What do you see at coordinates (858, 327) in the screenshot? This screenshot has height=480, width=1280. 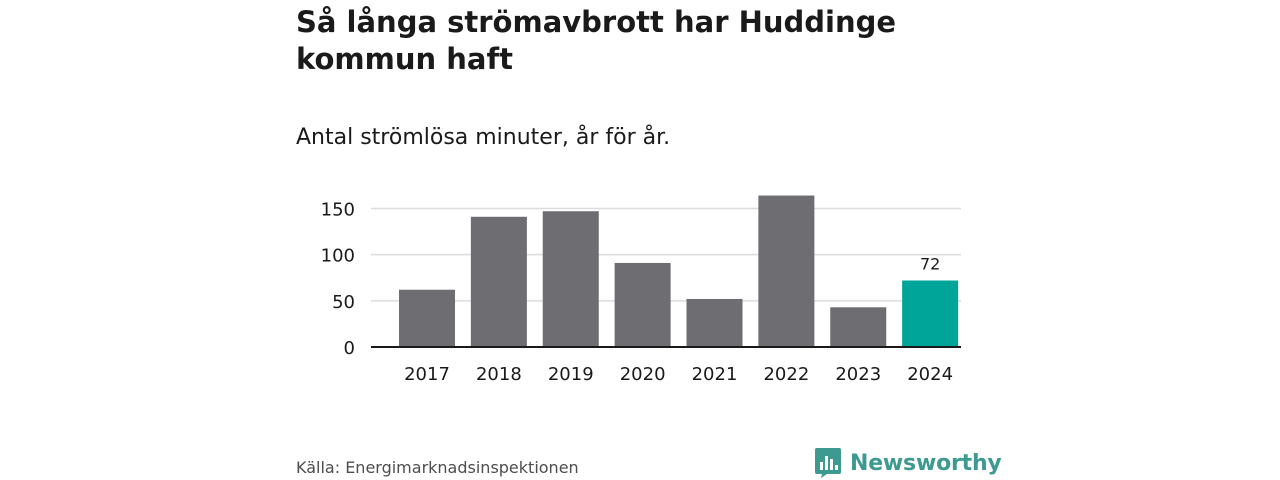 I see `bar-2023` at bounding box center [858, 327].